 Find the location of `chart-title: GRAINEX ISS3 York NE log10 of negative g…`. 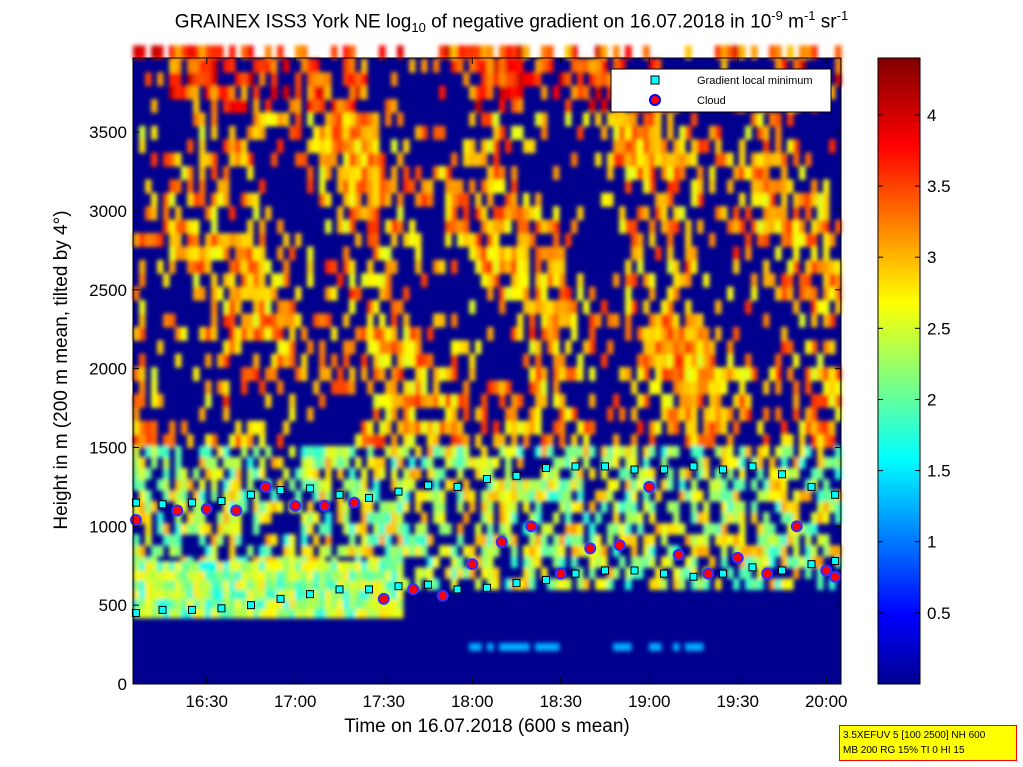

chart-title: GRAINEX ISS3 York NE log10 of negative g… is located at coordinates (511, 22).